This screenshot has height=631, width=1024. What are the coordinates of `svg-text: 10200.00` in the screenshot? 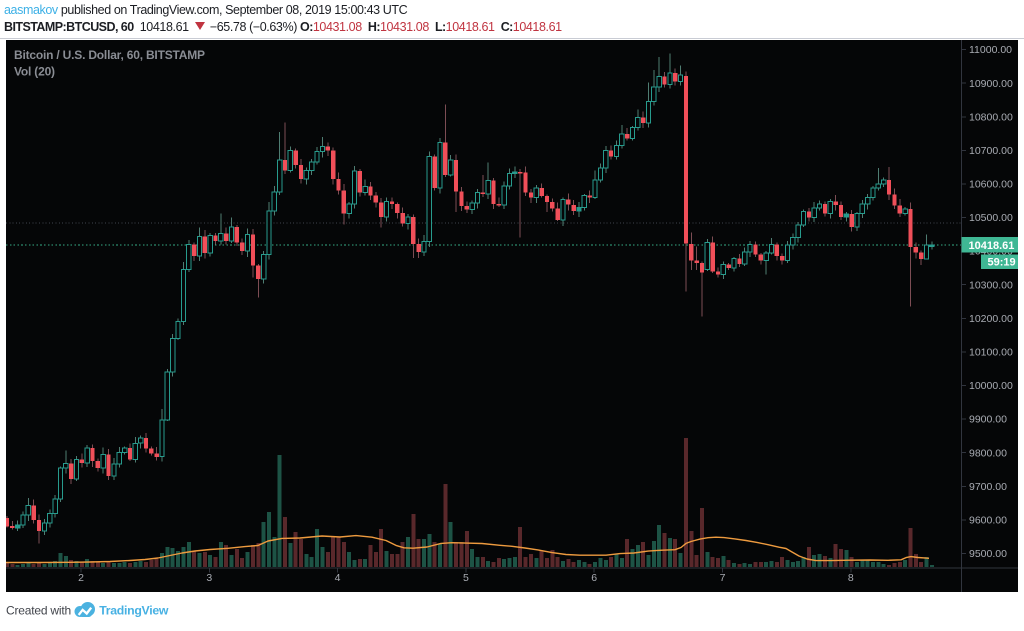 It's located at (991, 319).